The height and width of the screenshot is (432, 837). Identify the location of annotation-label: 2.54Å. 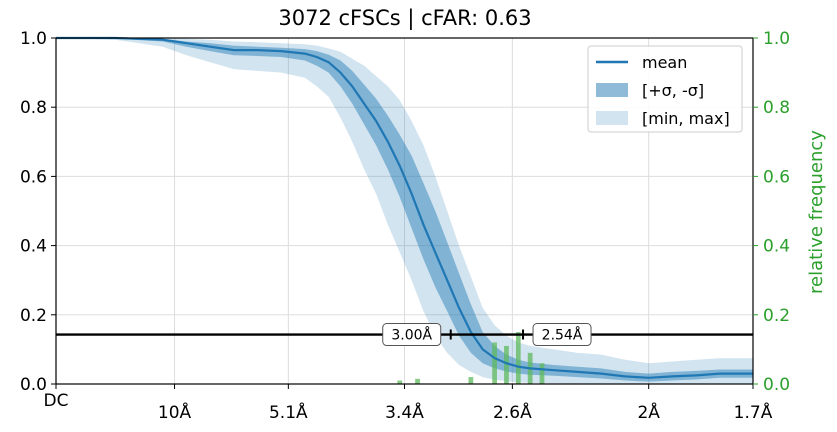
(562, 335).